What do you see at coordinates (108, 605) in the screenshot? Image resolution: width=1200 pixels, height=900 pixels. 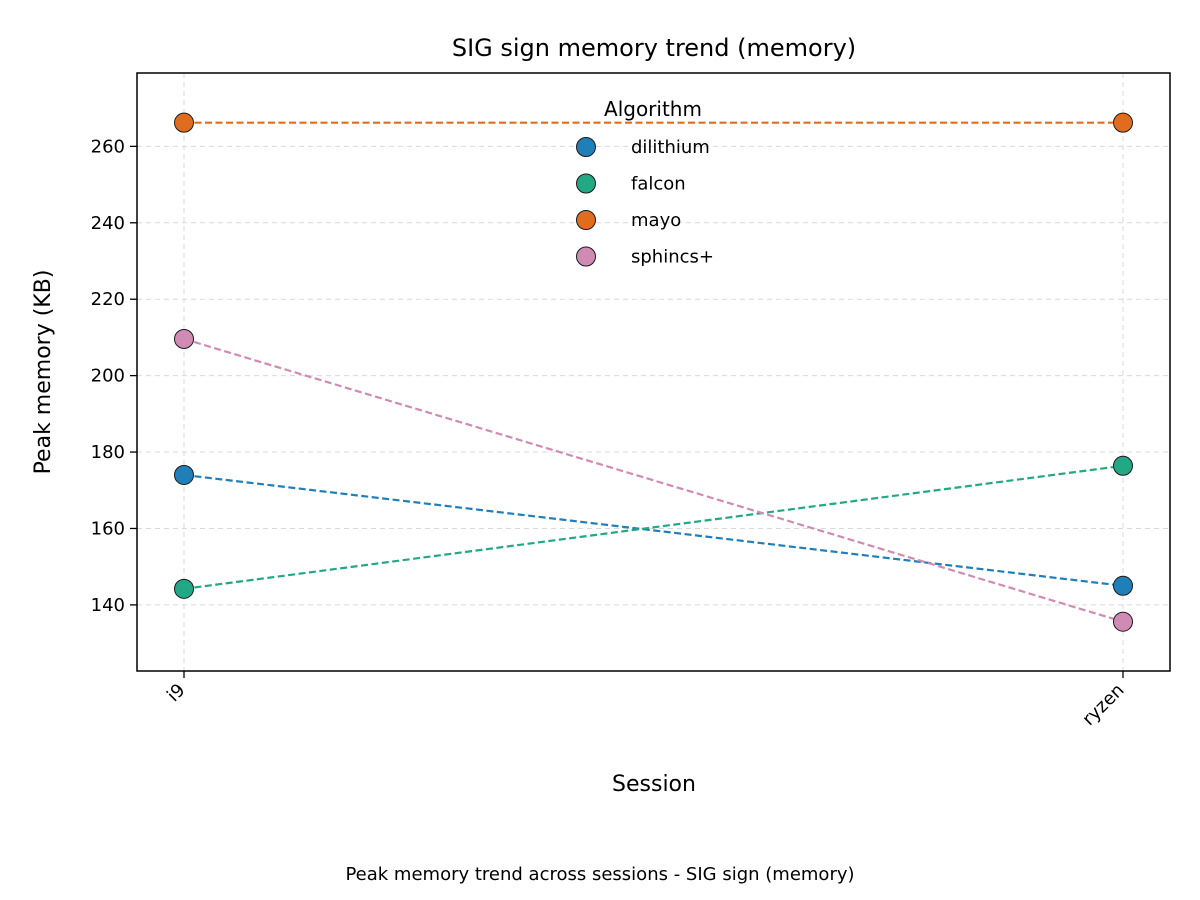 I see `y-tick-label: 140` at bounding box center [108, 605].